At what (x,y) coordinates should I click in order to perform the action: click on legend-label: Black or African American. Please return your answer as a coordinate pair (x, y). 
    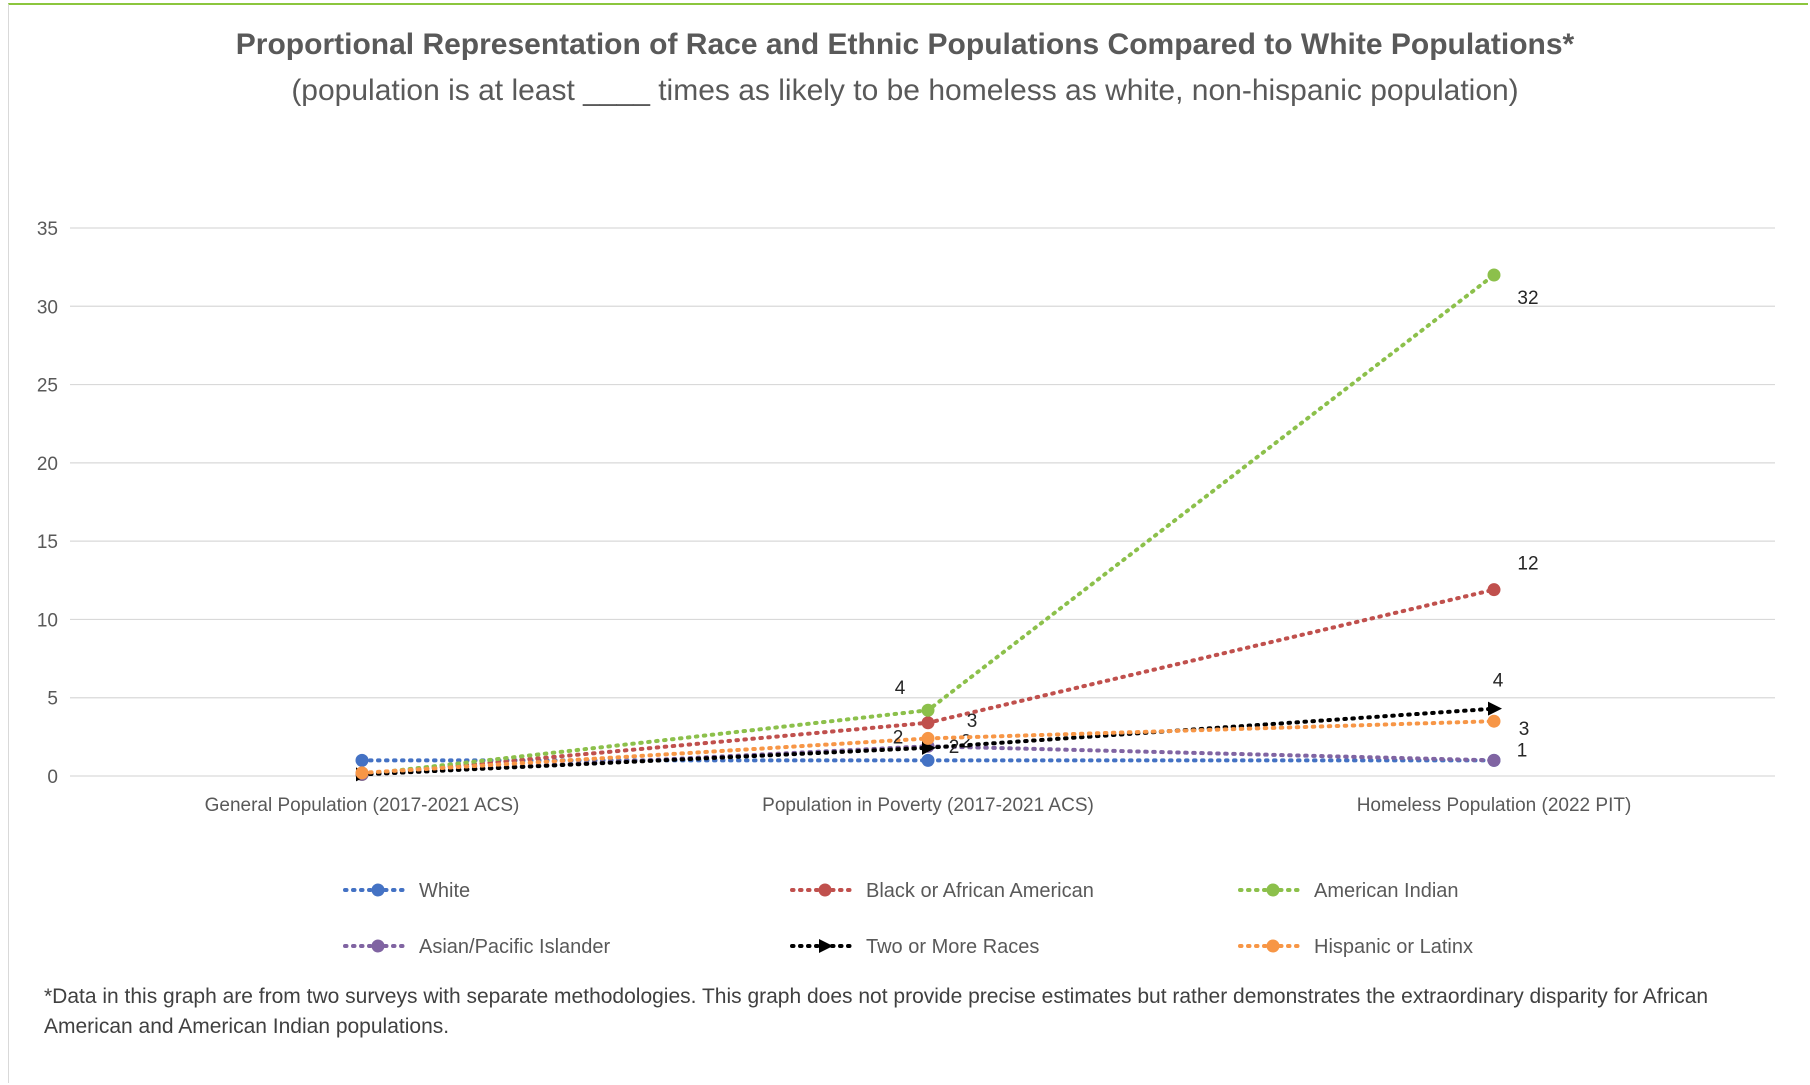
    Looking at the image, I should click on (980, 891).